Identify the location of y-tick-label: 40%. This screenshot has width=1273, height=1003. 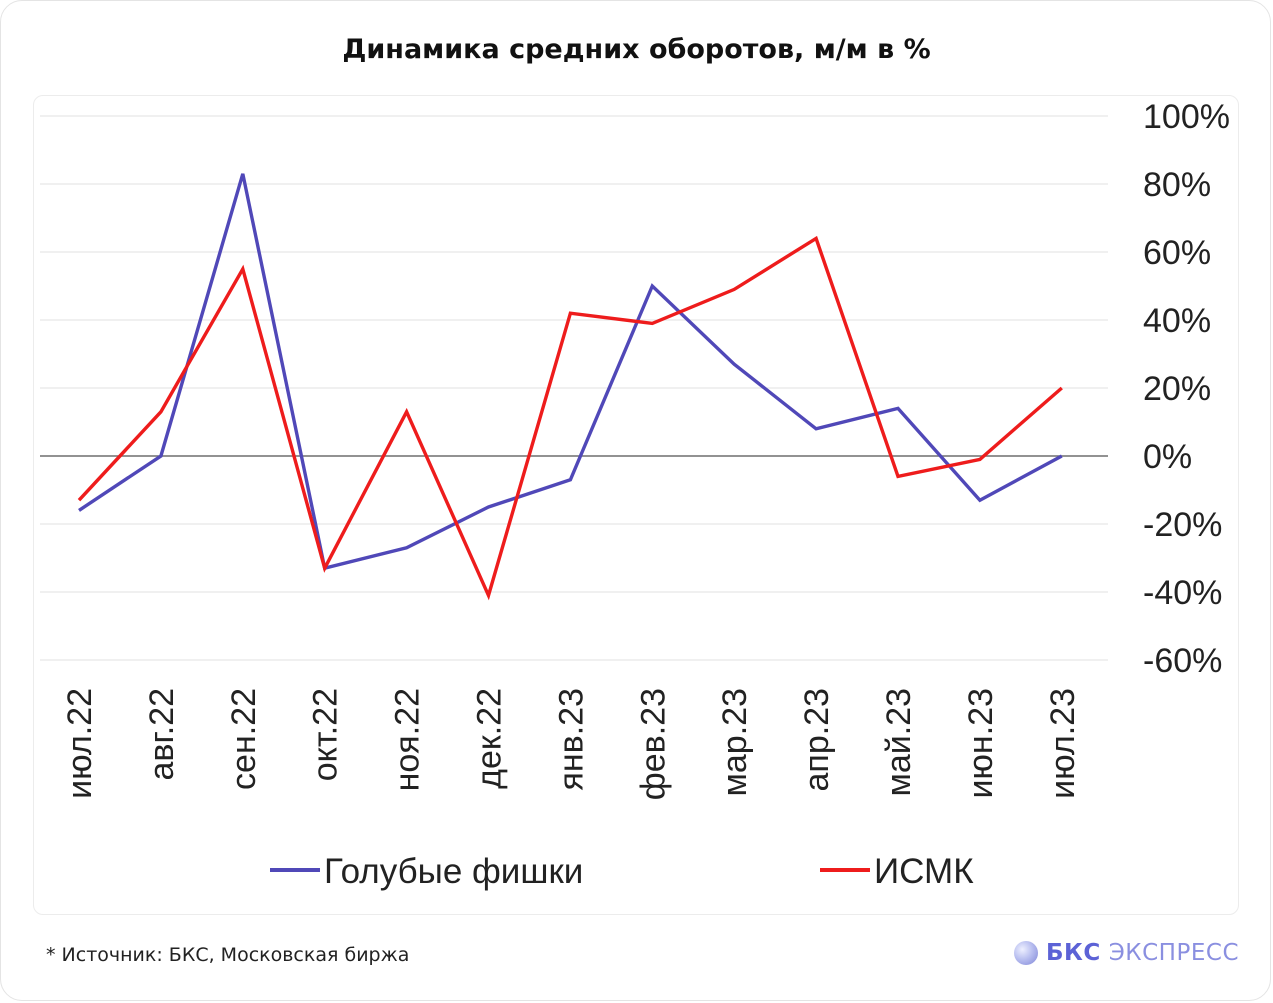
(1177, 321).